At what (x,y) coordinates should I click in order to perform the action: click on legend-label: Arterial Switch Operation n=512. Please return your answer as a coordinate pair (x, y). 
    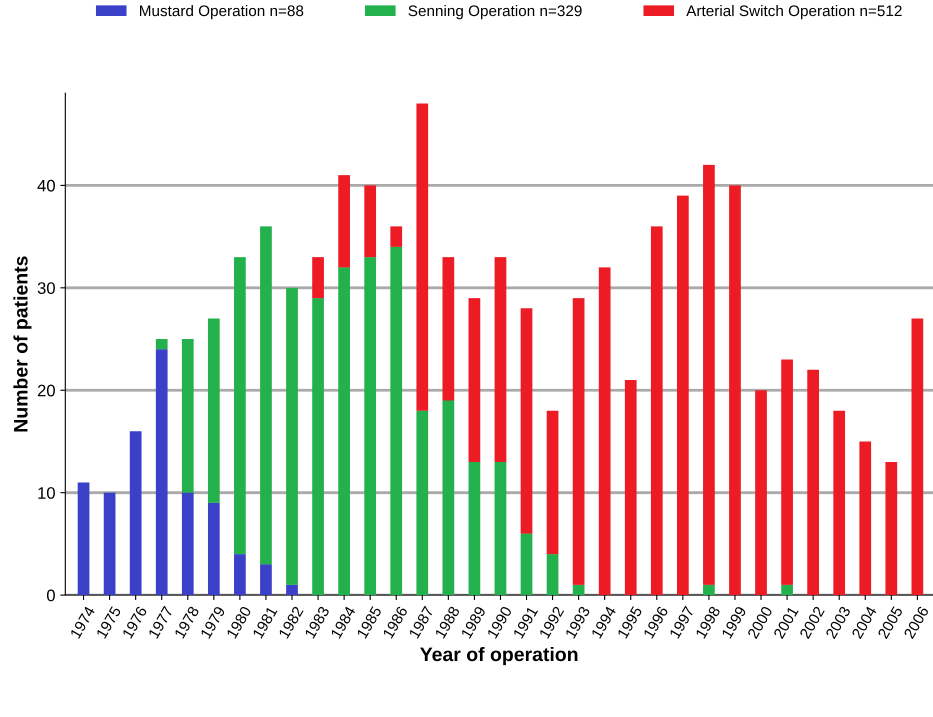
    Looking at the image, I should click on (794, 12).